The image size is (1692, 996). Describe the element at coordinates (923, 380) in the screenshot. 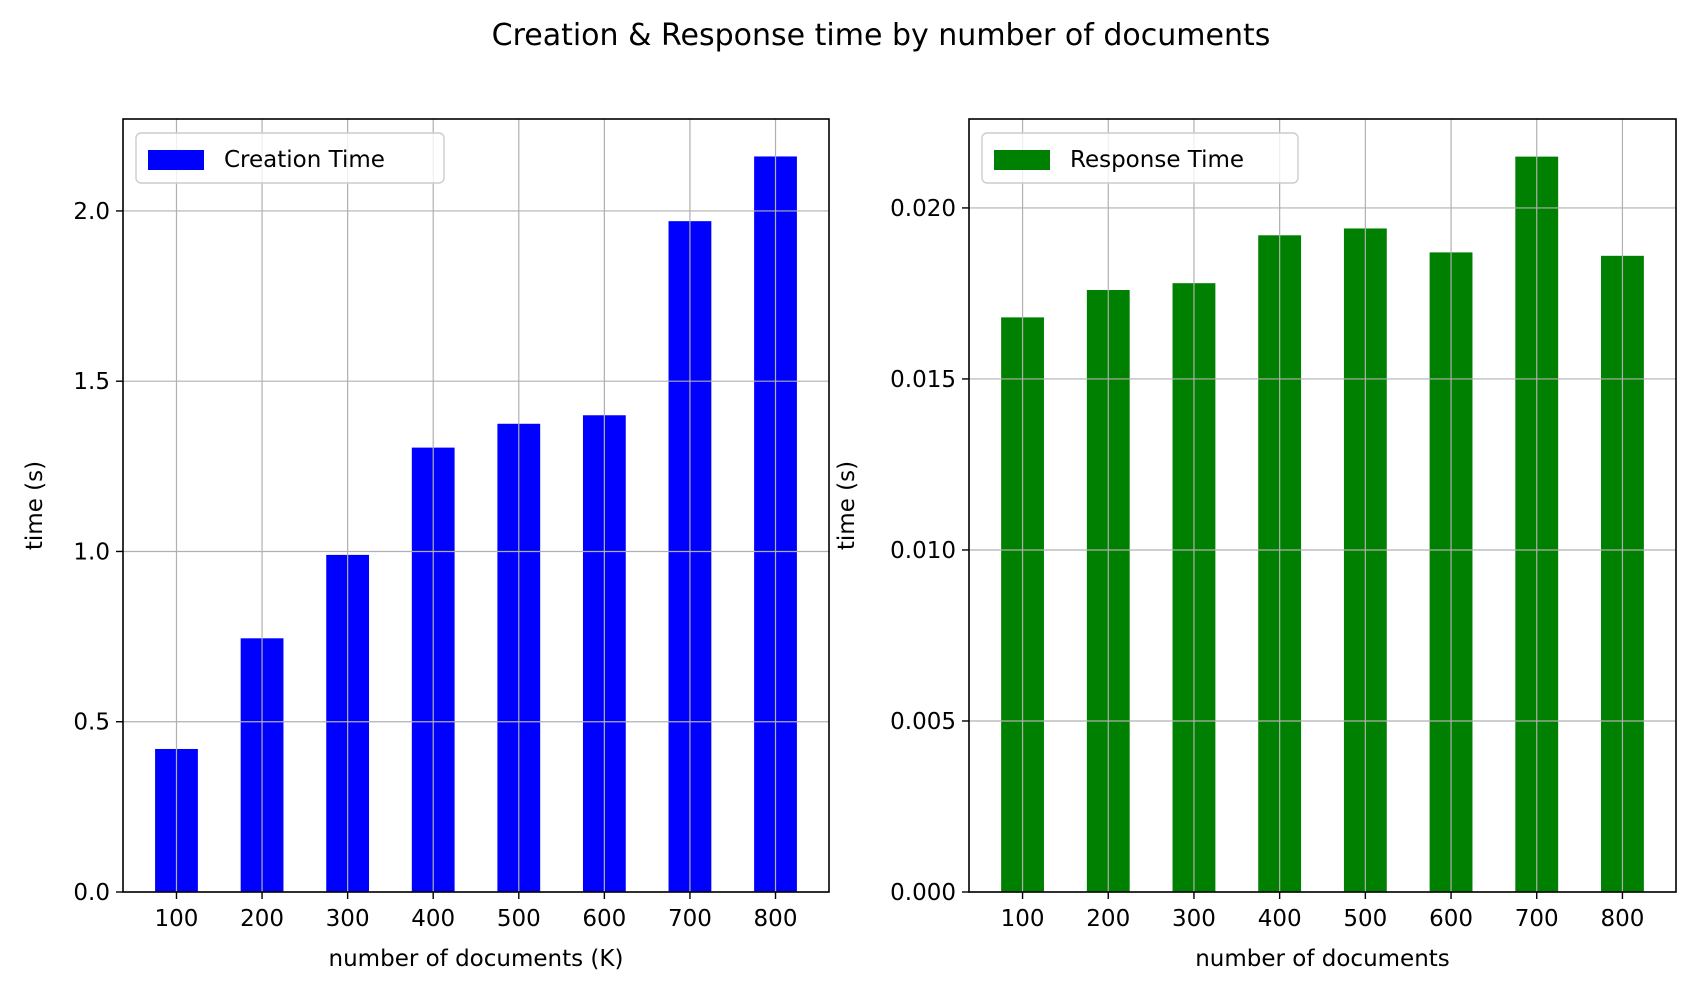

I see `y-tick-label: 0.015` at that location.